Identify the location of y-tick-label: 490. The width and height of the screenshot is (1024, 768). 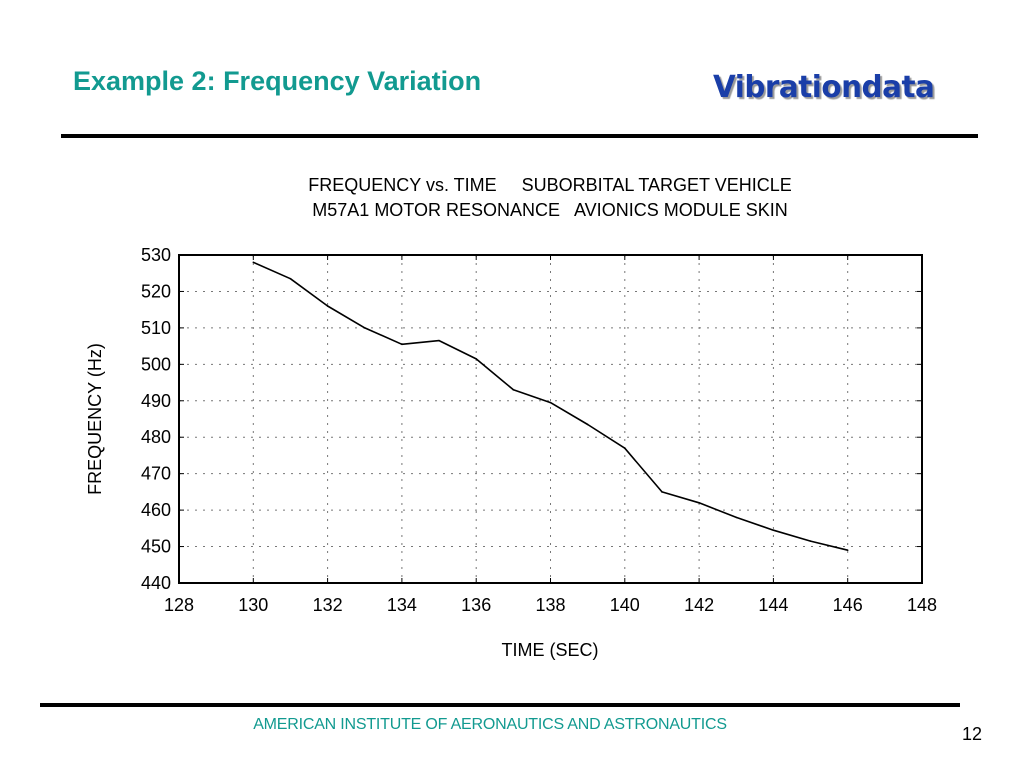
(156, 401).